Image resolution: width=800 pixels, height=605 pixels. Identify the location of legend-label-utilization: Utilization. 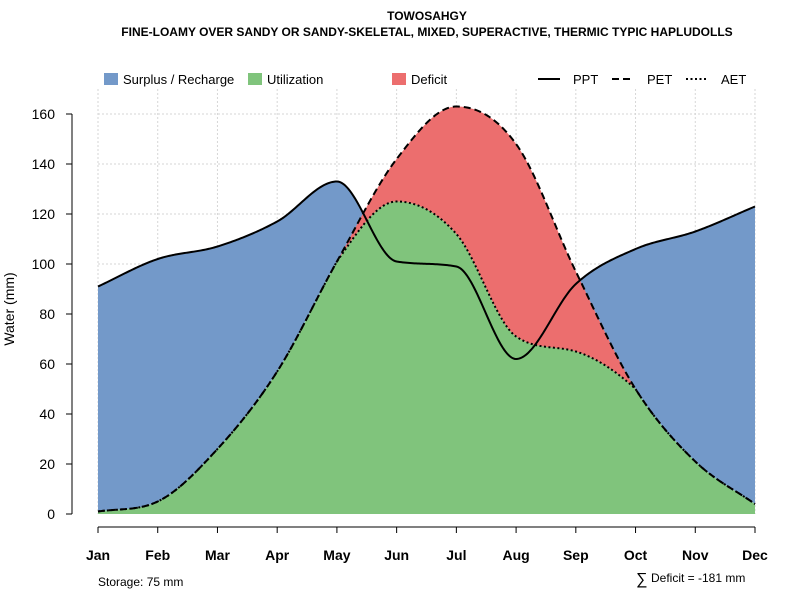
(295, 79).